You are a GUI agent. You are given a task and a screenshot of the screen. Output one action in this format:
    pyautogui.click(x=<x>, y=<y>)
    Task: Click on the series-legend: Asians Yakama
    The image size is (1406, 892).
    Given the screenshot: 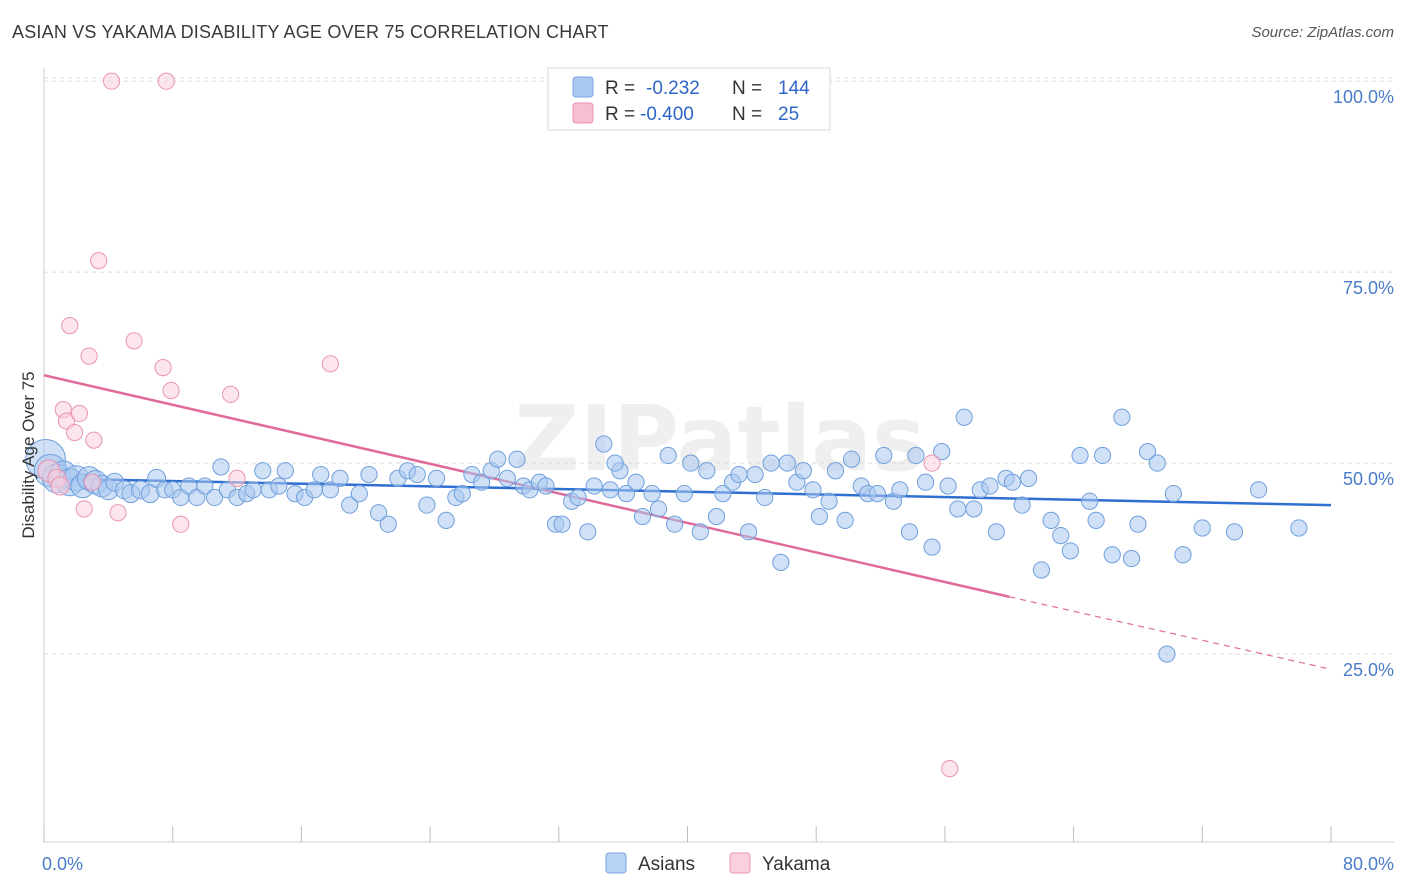 What is the action you would take?
    pyautogui.click(x=718, y=863)
    